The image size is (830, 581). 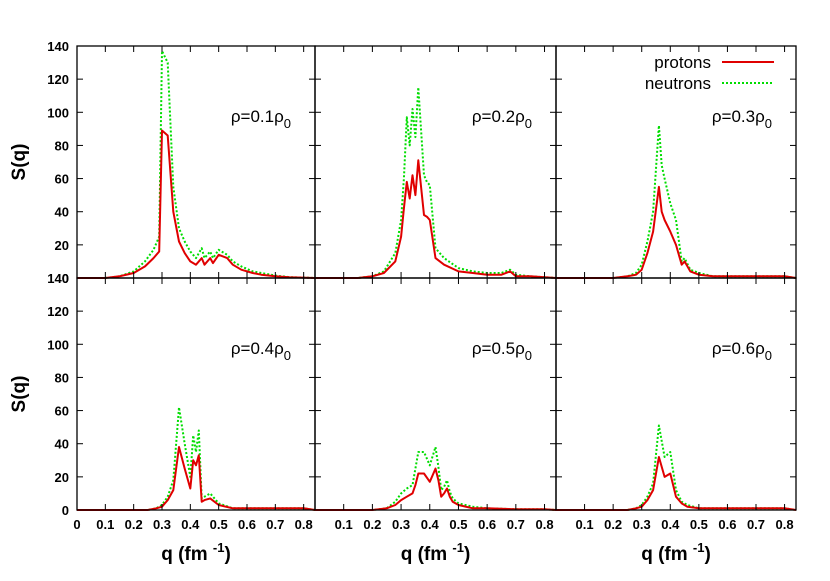 I want to click on legend: protons neutrons, so click(x=709, y=73).